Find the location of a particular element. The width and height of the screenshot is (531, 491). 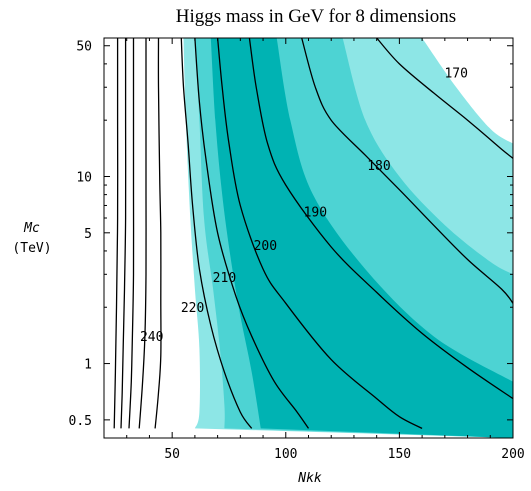

contour-label-220: 220 is located at coordinates (192, 308).